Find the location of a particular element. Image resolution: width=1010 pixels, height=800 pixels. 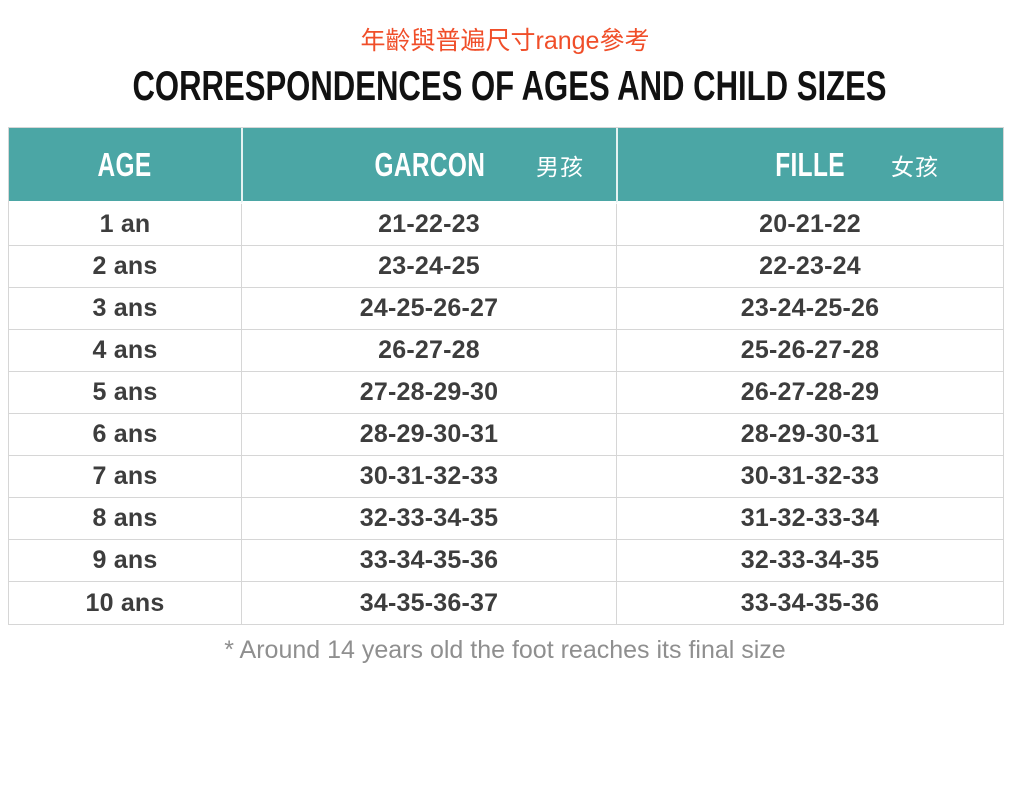

table-row: 3 ans 24-25-26-27 23-24-25-26 is located at coordinates (506, 309).